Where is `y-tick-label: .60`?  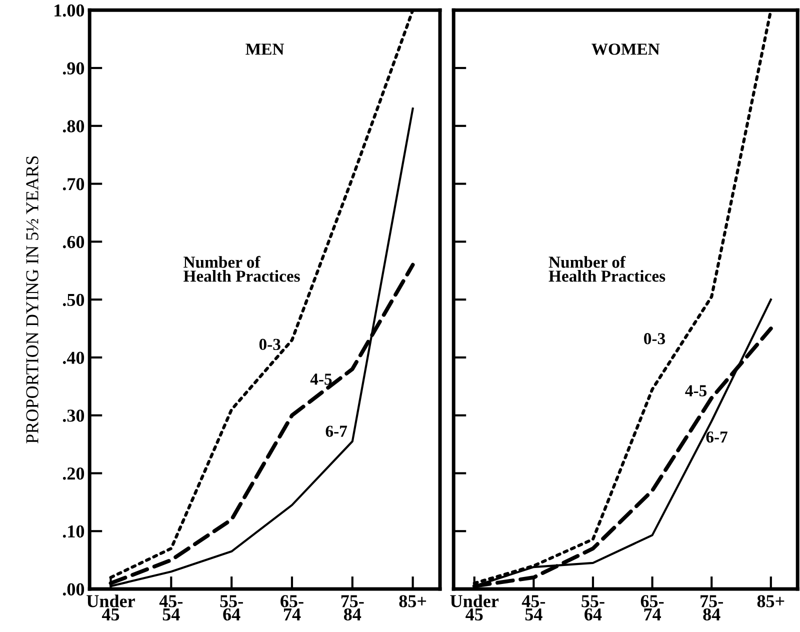
y-tick-label: .60 is located at coordinates (73, 242).